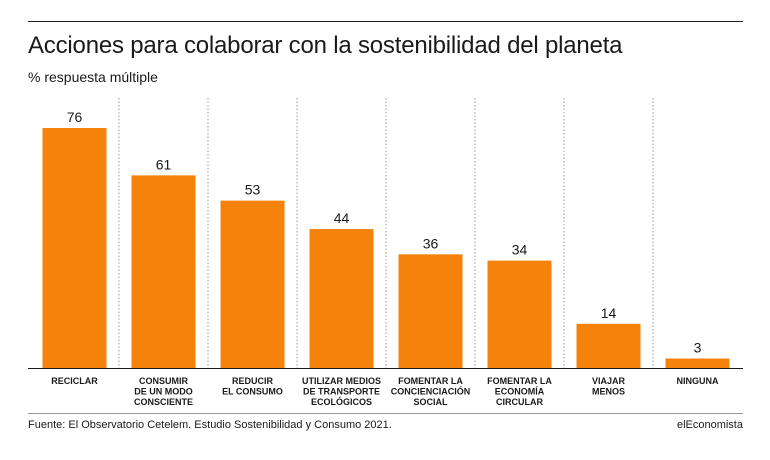  I want to click on category-label-line: CONCIENCIACIÓN, so click(431, 391).